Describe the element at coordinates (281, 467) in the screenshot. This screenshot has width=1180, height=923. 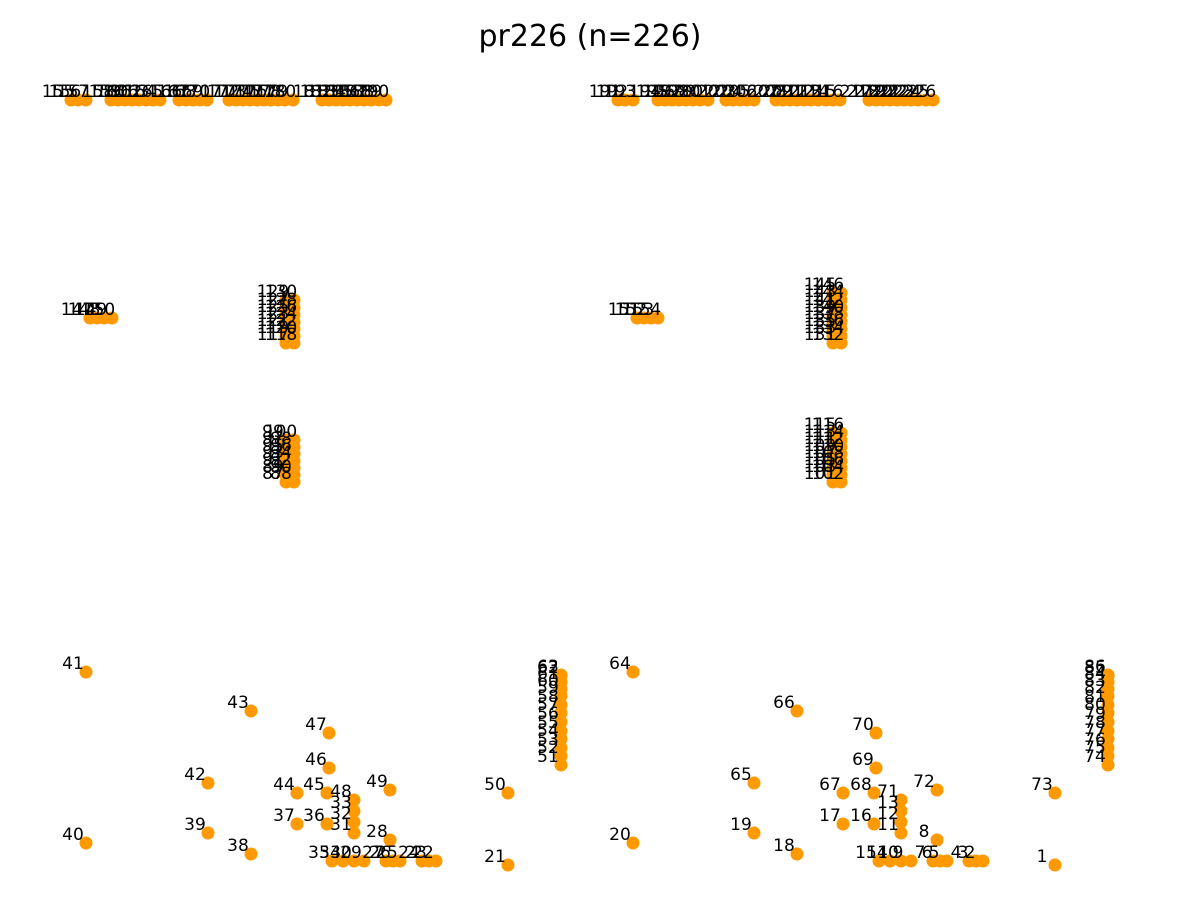
I see `point-label: 90` at that location.